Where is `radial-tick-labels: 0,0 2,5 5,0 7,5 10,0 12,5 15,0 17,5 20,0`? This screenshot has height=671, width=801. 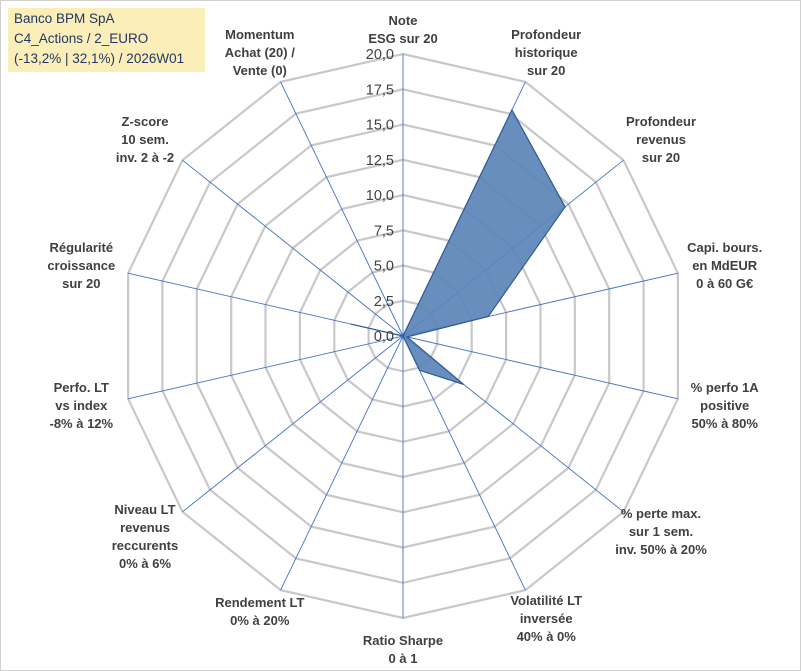 radial-tick-labels: 0,0 2,5 5,0 7,5 10,0 12,5 15,0 17,5 20,0 is located at coordinates (380, 196).